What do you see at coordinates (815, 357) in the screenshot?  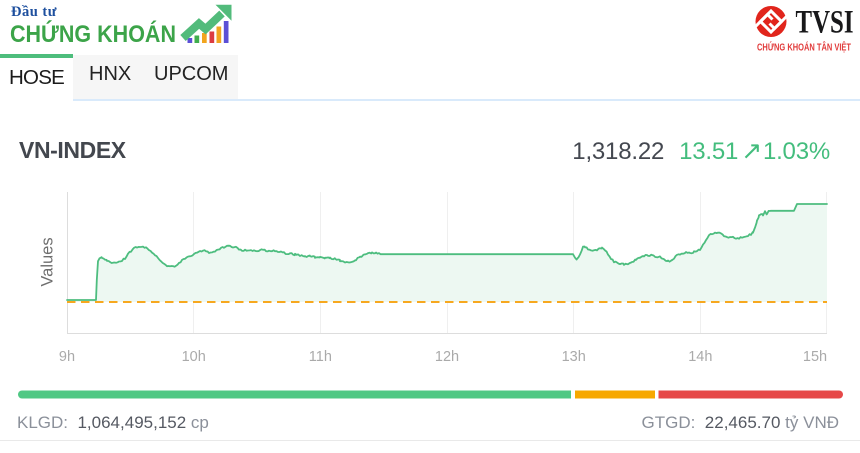 I see `svg-text: 15h` at bounding box center [815, 357].